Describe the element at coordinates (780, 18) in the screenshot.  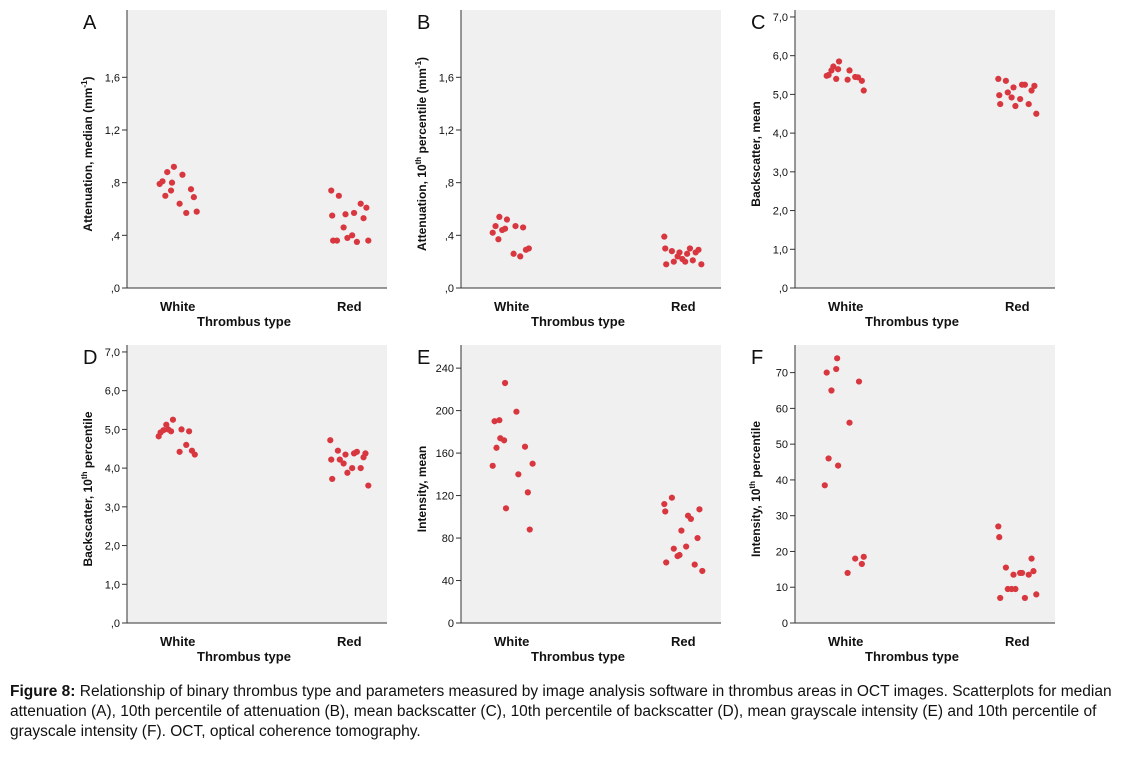
I see `y-tick-label: 7,0` at that location.